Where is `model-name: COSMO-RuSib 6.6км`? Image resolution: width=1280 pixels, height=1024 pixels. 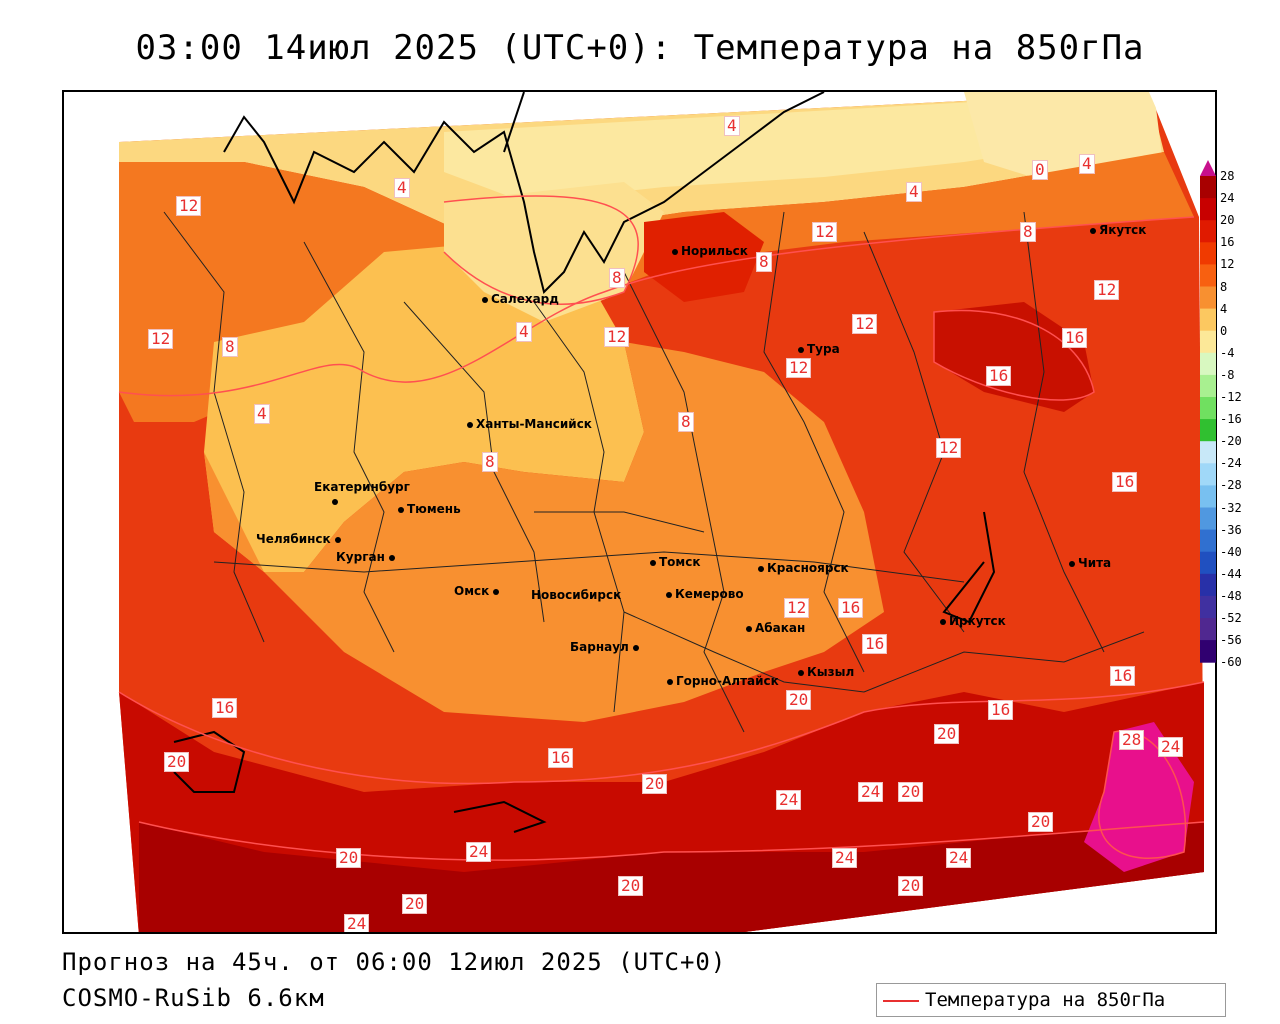 model-name: COSMO-RuSib 6.6км is located at coordinates (193, 998).